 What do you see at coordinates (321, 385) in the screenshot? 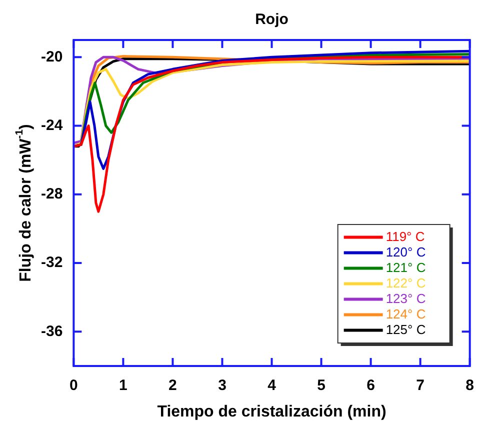
I see `x-tick-label: 5` at bounding box center [321, 385].